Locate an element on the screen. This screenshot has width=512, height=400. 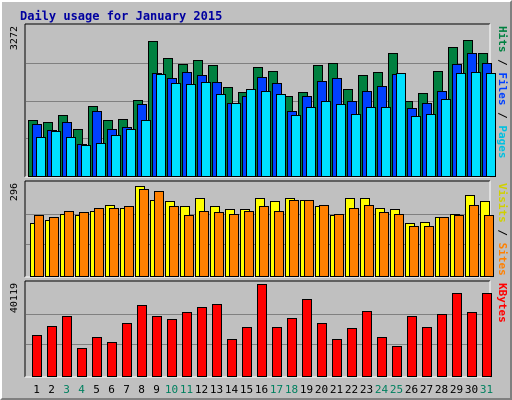
x-tick-label-day-20: 20 is located at coordinates (321, 389).